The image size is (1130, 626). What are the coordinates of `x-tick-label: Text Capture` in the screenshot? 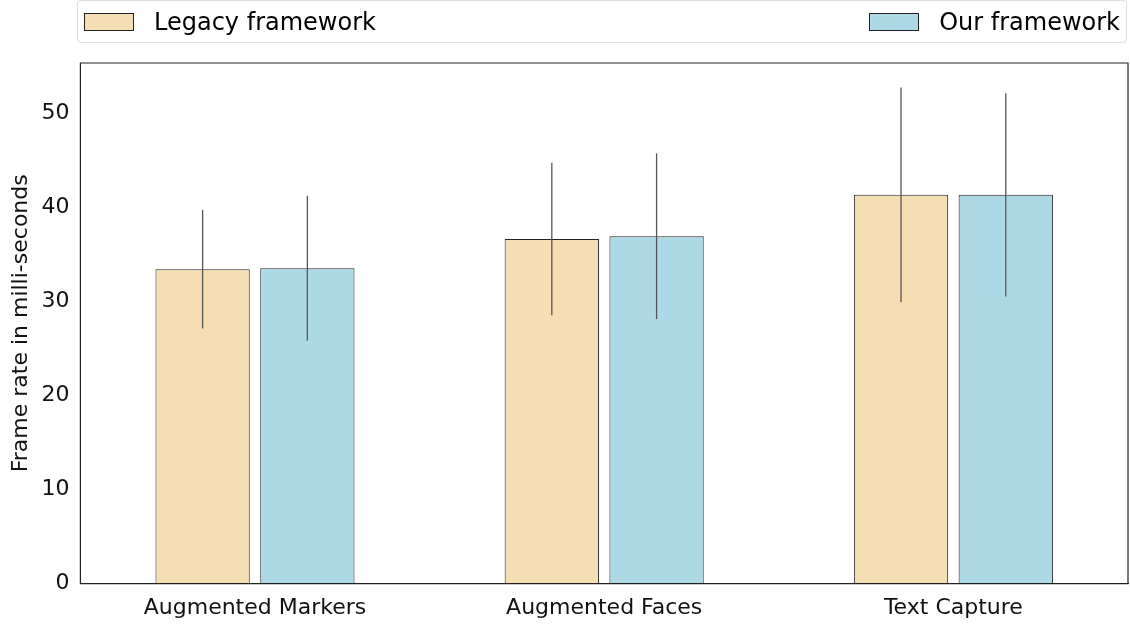 It's located at (952, 606).